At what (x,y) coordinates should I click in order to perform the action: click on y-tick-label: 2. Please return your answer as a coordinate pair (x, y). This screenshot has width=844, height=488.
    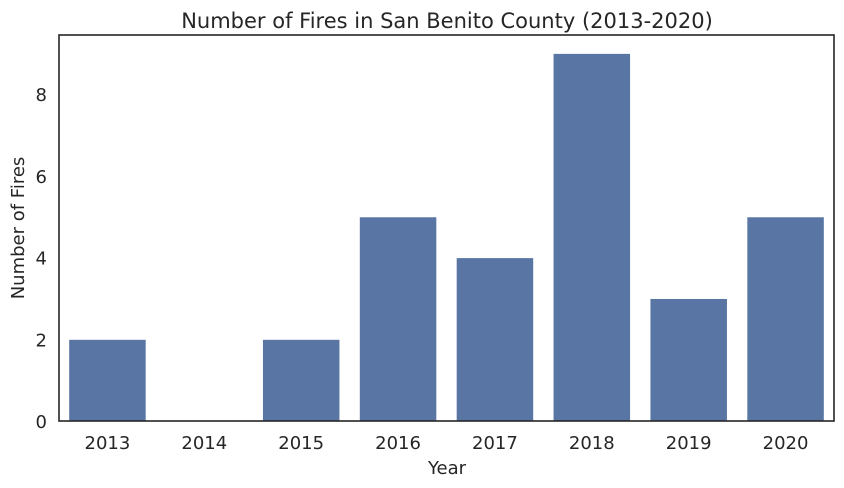
    Looking at the image, I should click on (41, 340).